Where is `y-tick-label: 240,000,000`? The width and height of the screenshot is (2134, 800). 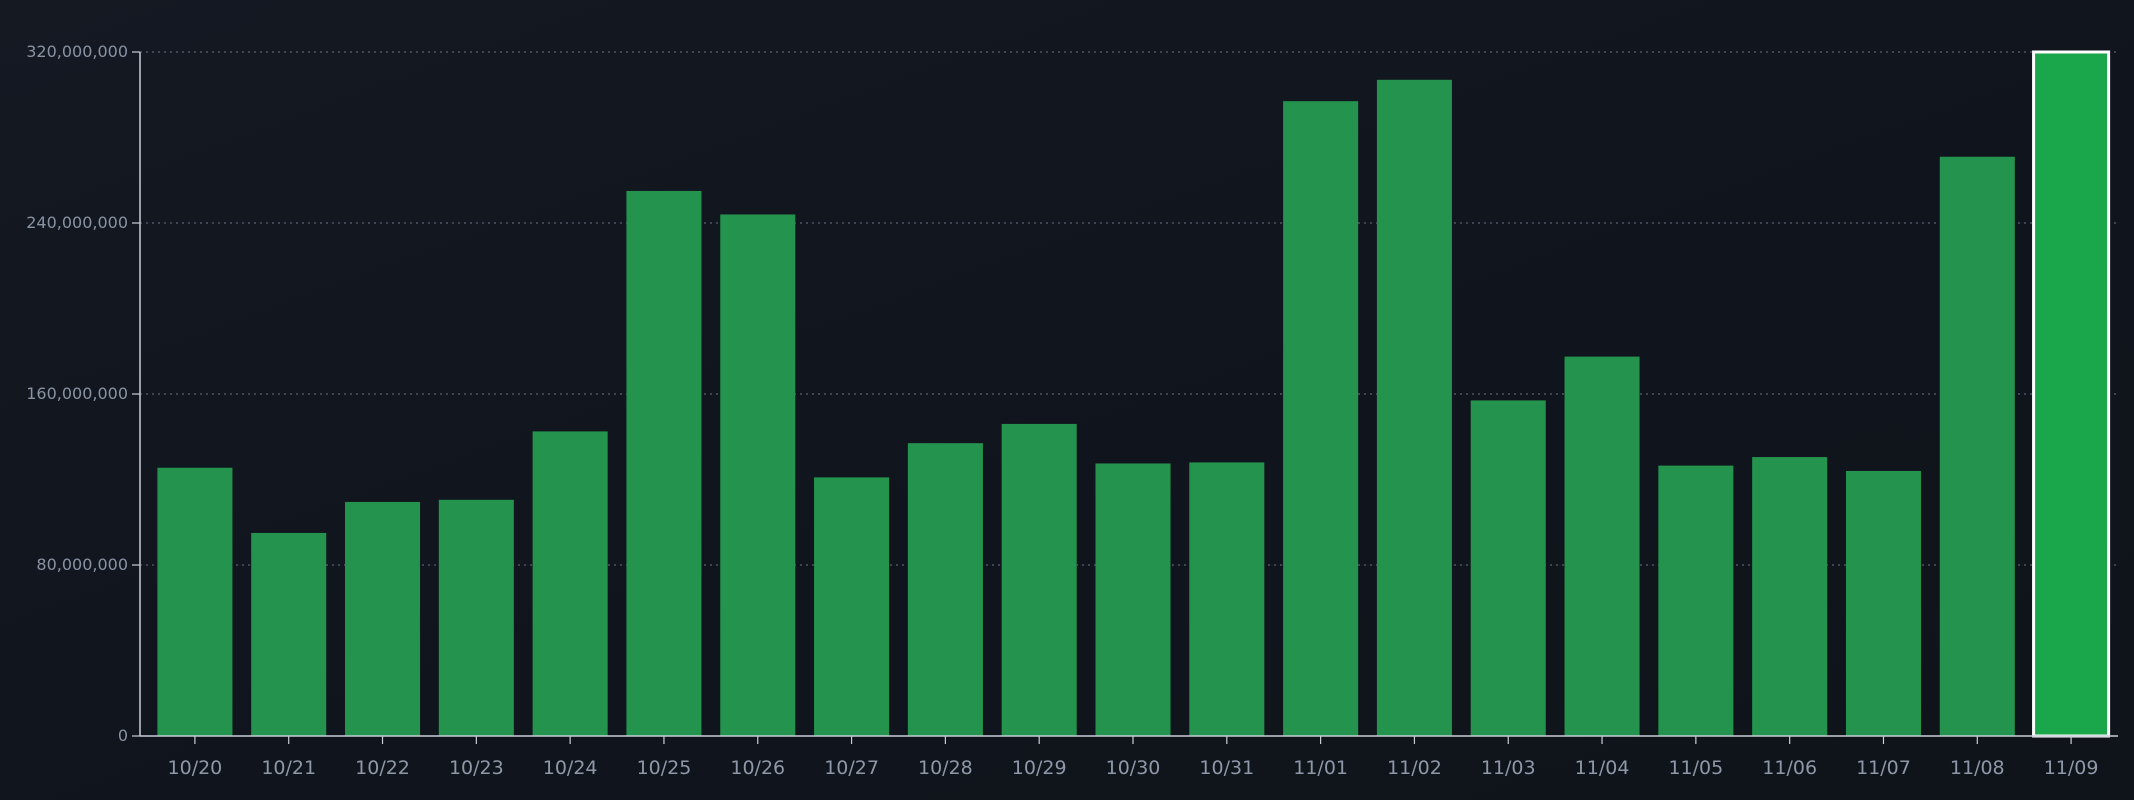
y-tick-label: 240,000,000 is located at coordinates (77, 222).